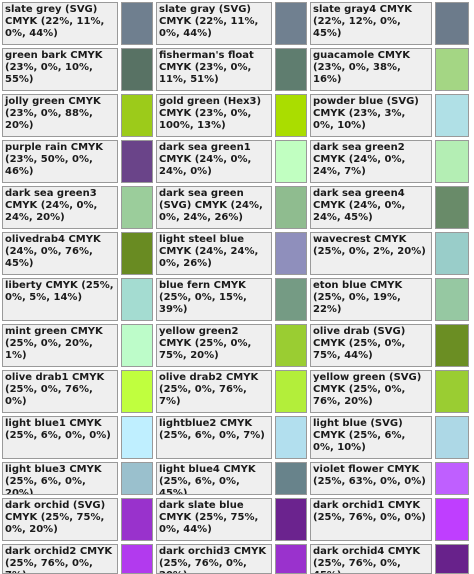 This screenshot has width=474, height=574. What do you see at coordinates (371, 253) in the screenshot?
I see `color-name-label: wavecrest CMYK (25%, 0%, 2%, 20%)` at bounding box center [371, 253].